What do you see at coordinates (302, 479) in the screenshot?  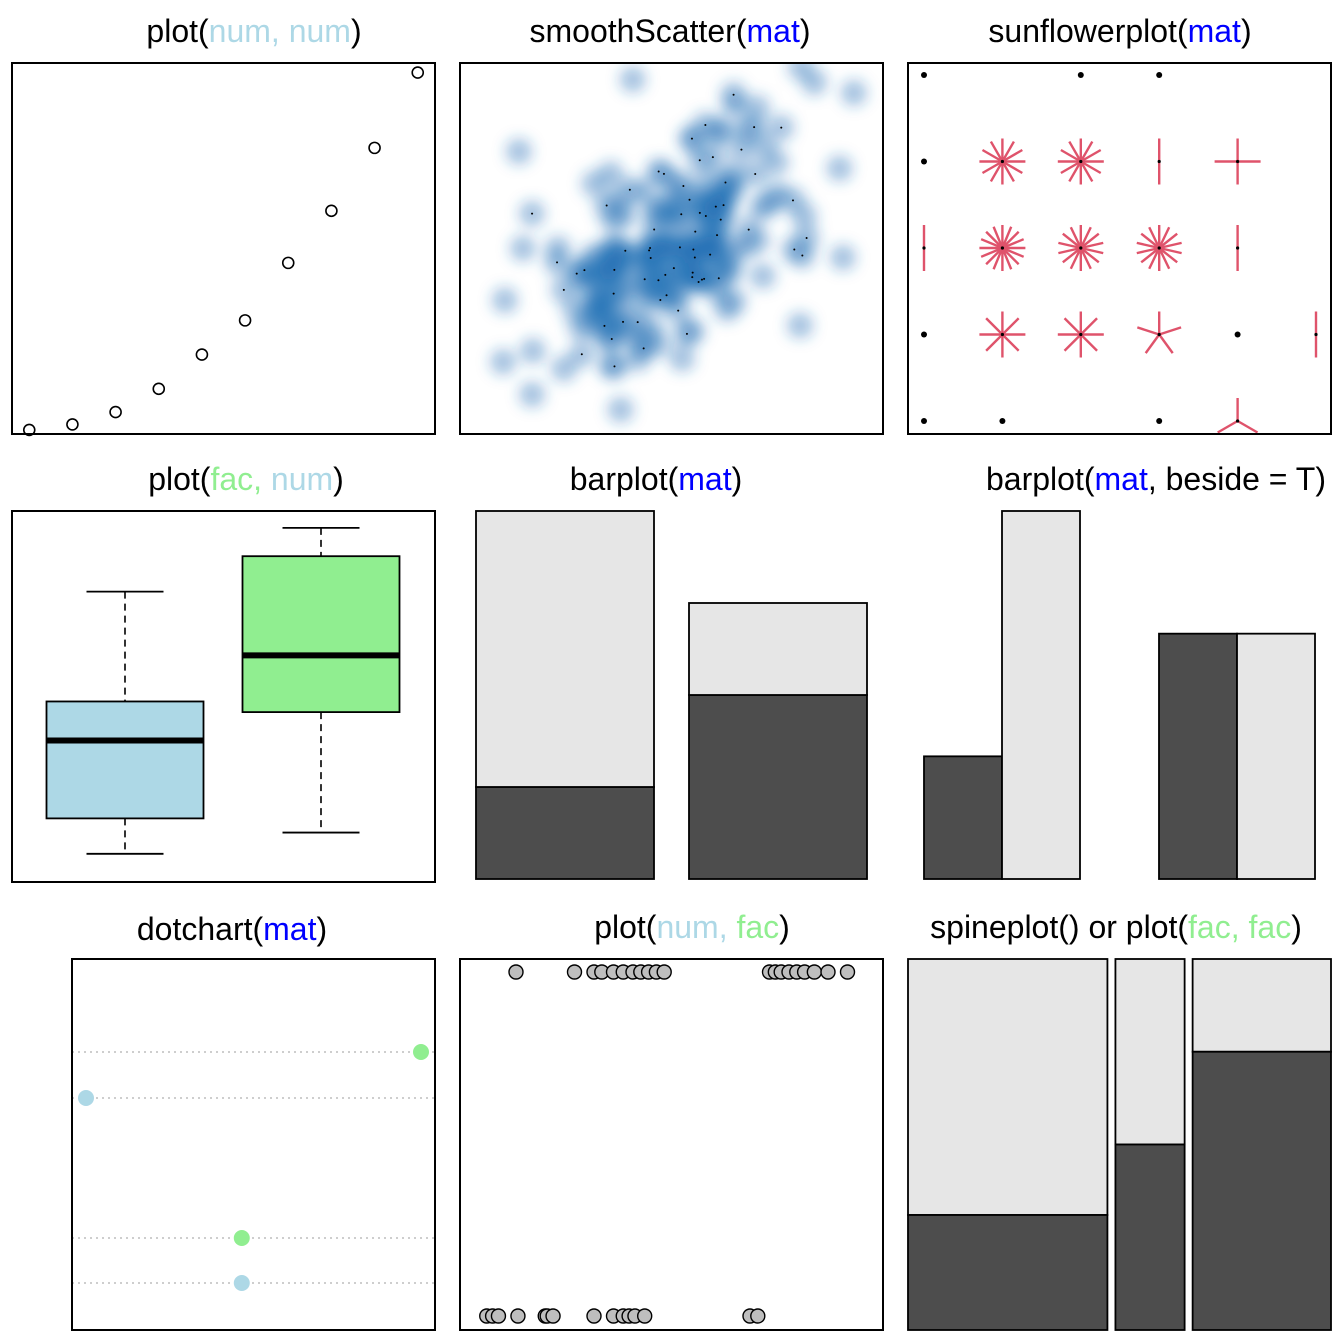 I see `title-arg: num` at bounding box center [302, 479].